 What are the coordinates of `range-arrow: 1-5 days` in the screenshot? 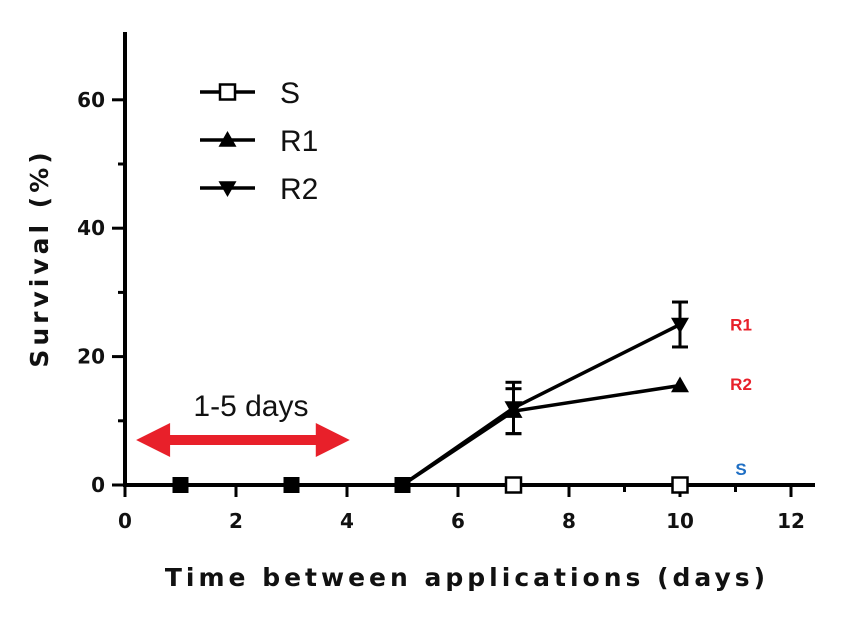 It's located at (243, 424).